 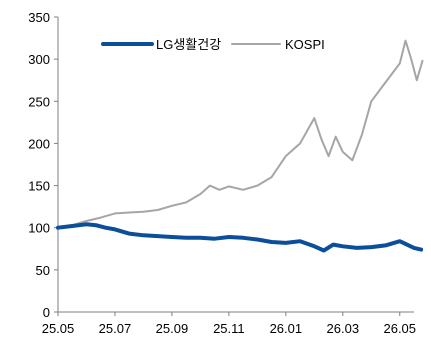 What do you see at coordinates (172, 328) in the screenshot?
I see `x-tick-label: 25.09` at bounding box center [172, 328].